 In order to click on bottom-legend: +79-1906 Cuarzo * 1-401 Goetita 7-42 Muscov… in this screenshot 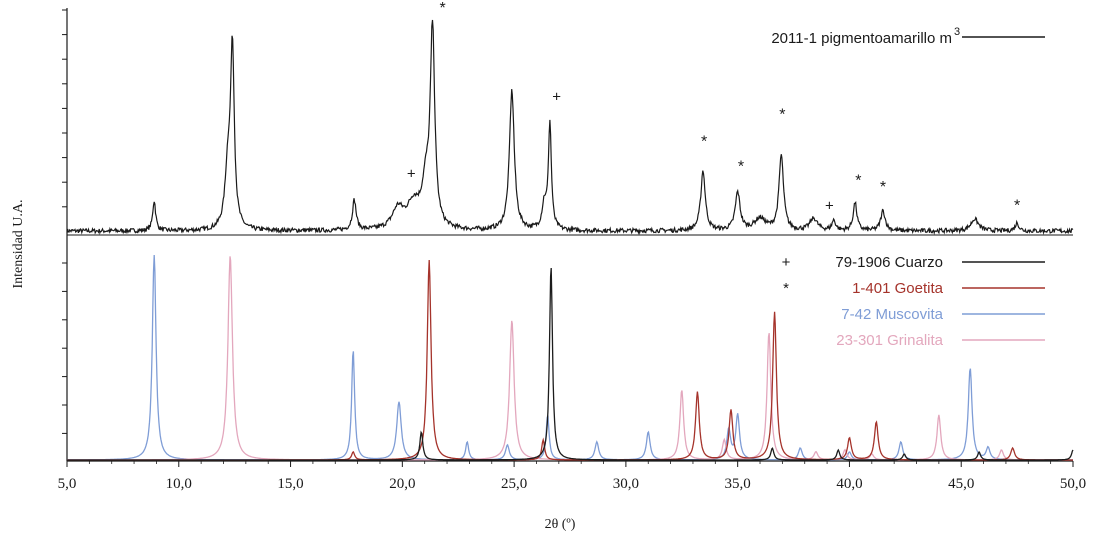, I will do `click(913, 301)`.